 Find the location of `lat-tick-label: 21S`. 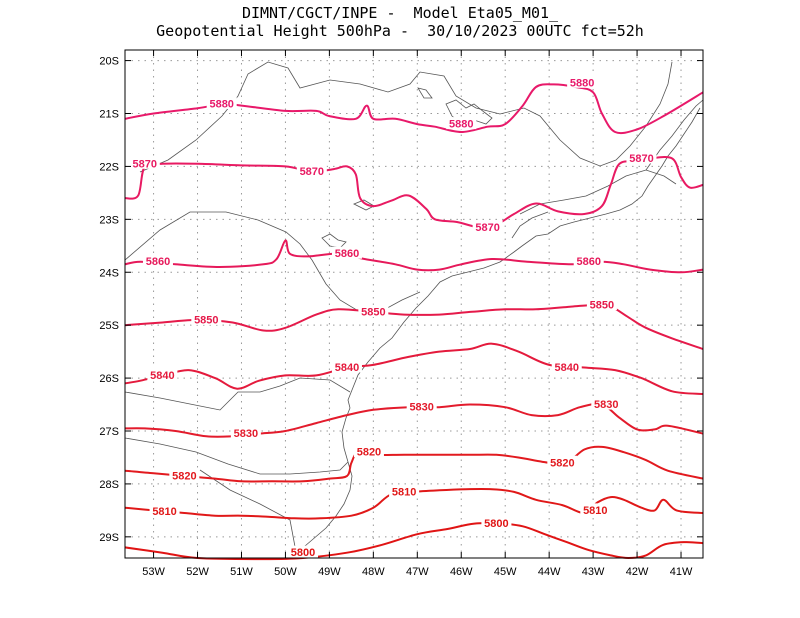

lat-tick-label: 21S is located at coordinates (109, 115).